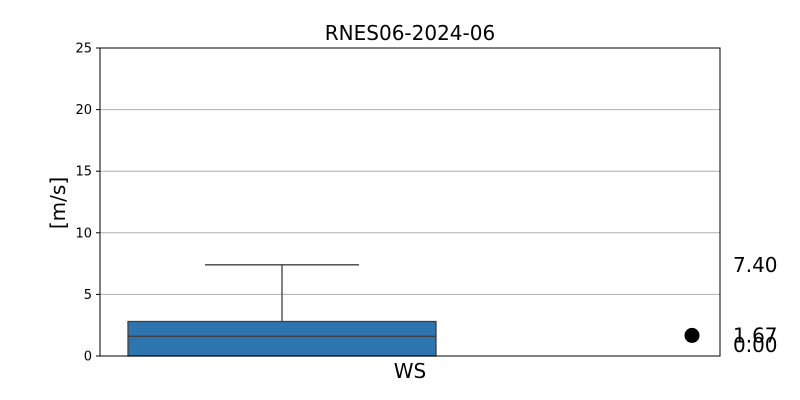  I want to click on y-tick-label: 10, so click(83, 233).